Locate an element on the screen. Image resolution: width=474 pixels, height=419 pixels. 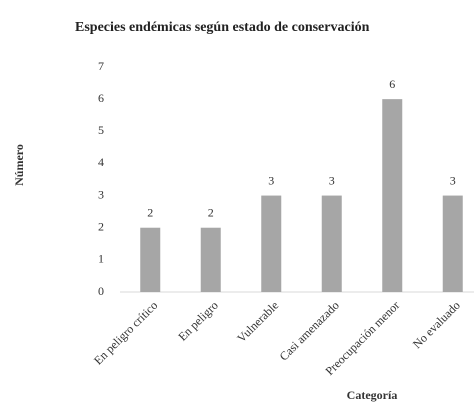
y-tick-label: 5 is located at coordinates (101, 130).